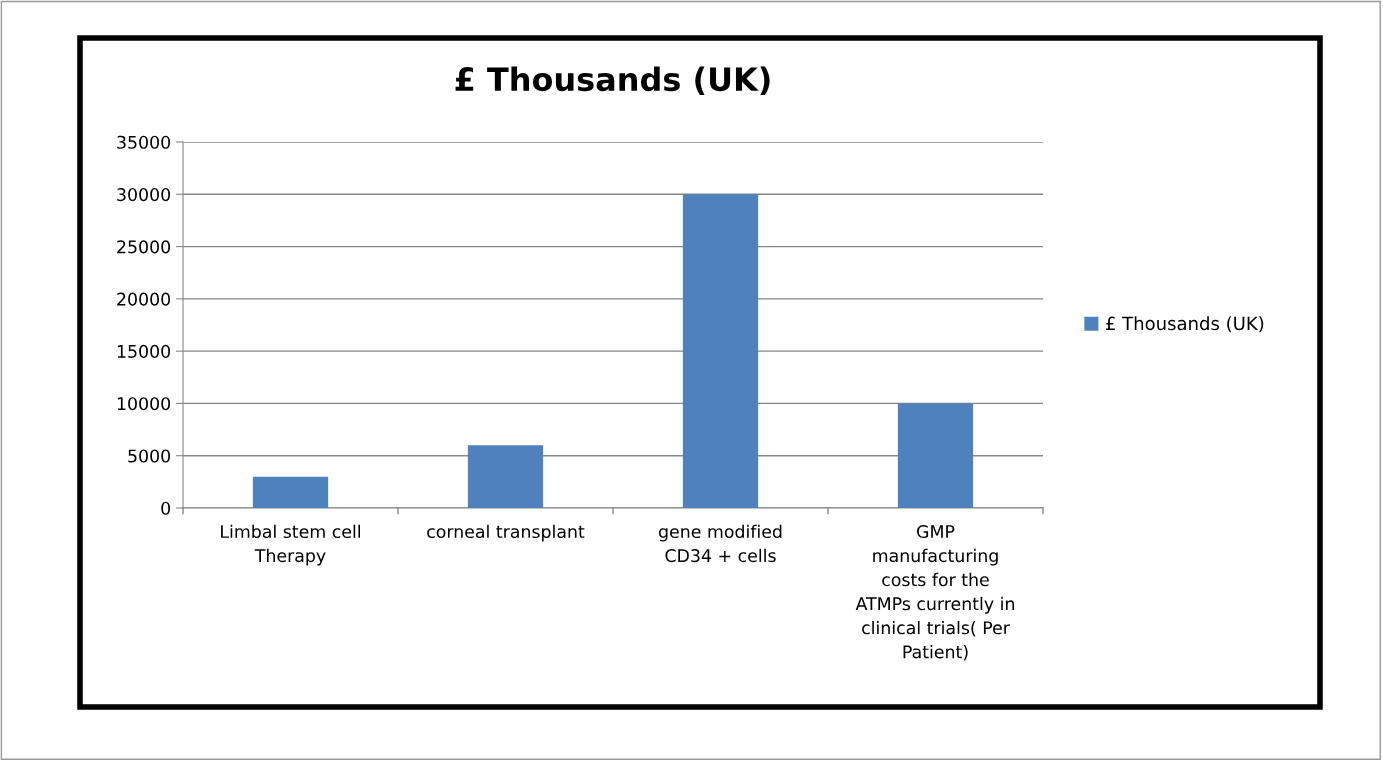 The height and width of the screenshot is (760, 1383). Describe the element at coordinates (149, 456) in the screenshot. I see `y-tick-label: 5000` at that location.